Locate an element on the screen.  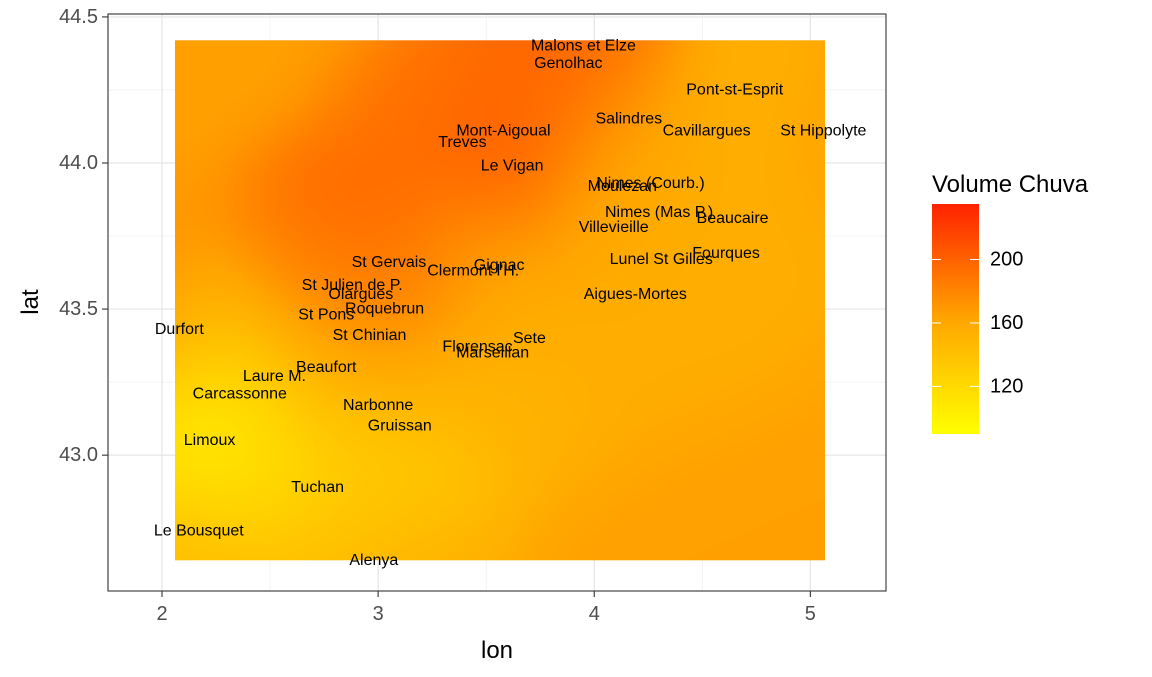
station-label: St Julien de P. is located at coordinates (352, 285).